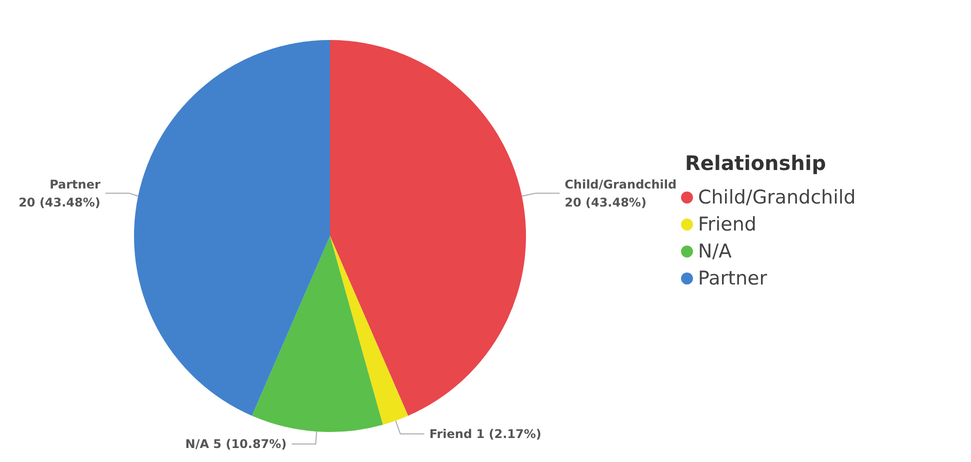  Describe the element at coordinates (755, 163) in the screenshot. I see `legend-title: Relationship` at that location.